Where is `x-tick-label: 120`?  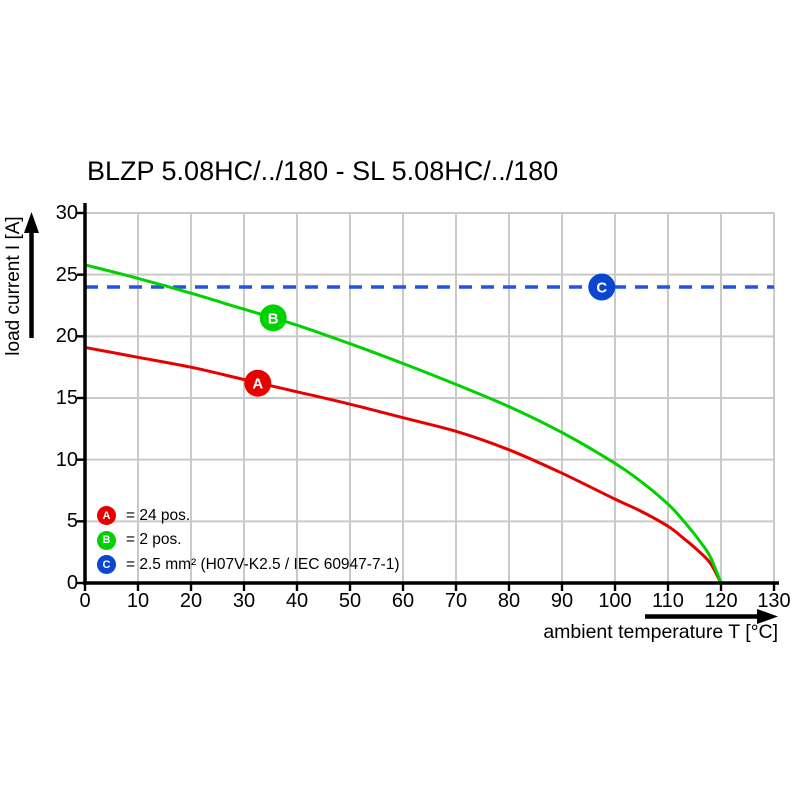
x-tick-label: 120 is located at coordinates (721, 601).